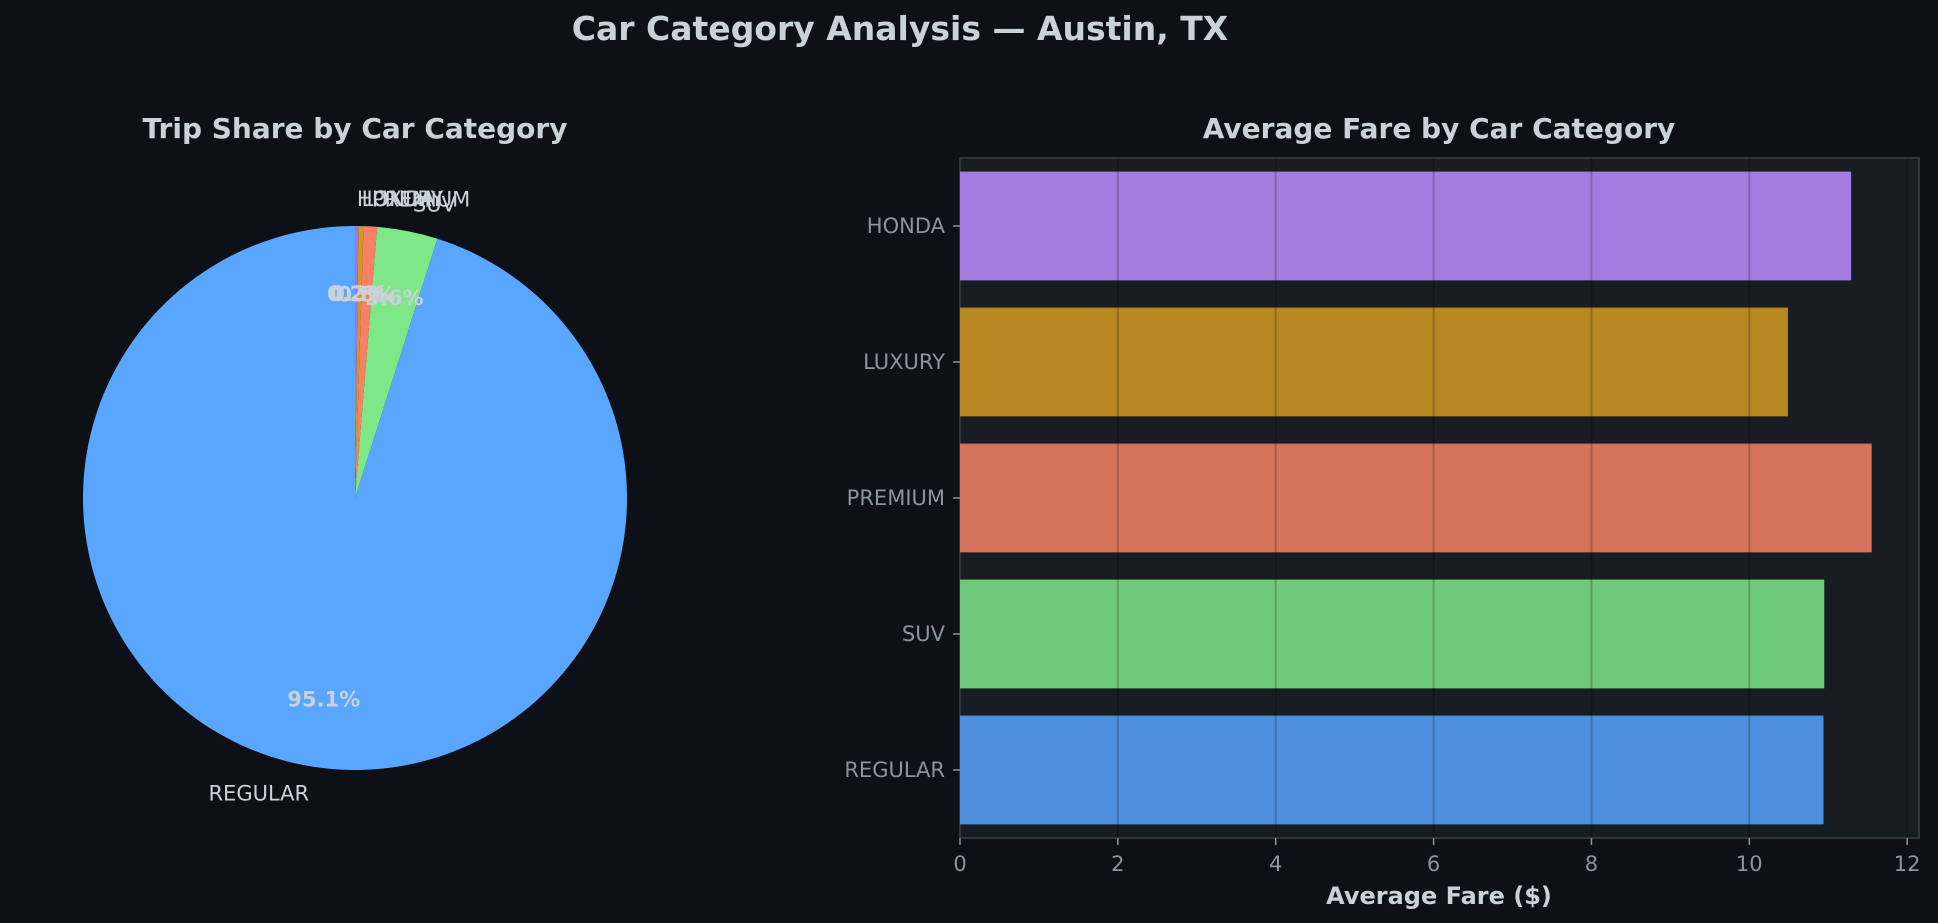 The width and height of the screenshot is (1938, 923). Describe the element at coordinates (435, 204) in the screenshot. I see `pie-label-suv: SUV` at that location.